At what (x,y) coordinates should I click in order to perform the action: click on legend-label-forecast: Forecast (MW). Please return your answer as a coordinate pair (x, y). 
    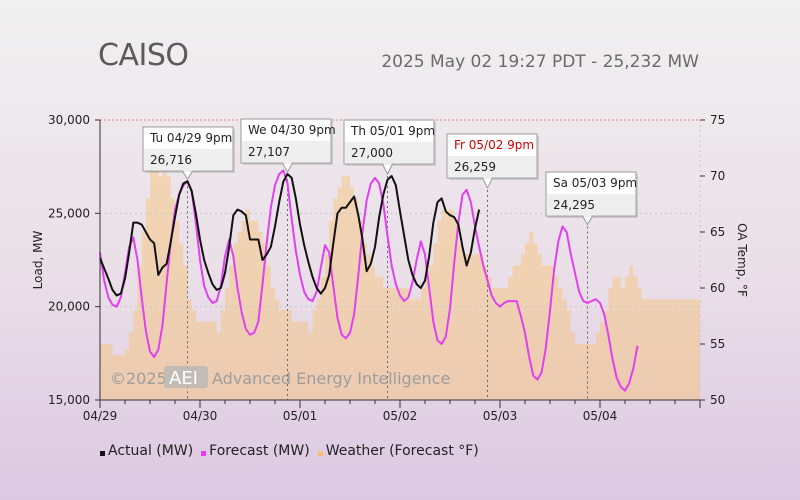
    Looking at the image, I should click on (259, 451).